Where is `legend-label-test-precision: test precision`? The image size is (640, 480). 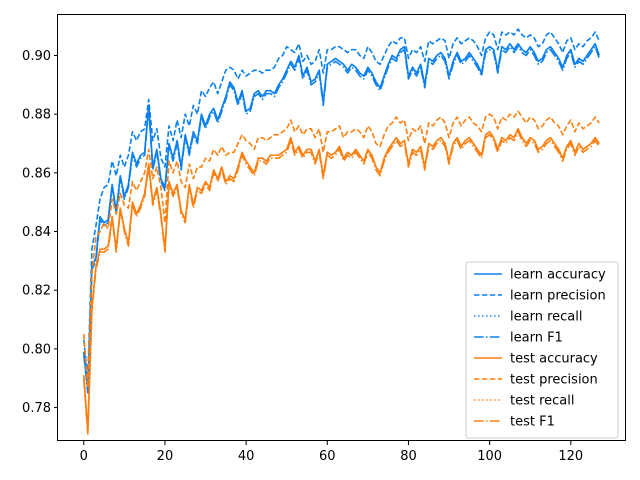
legend-label-test-precision: test precision is located at coordinates (554, 380).